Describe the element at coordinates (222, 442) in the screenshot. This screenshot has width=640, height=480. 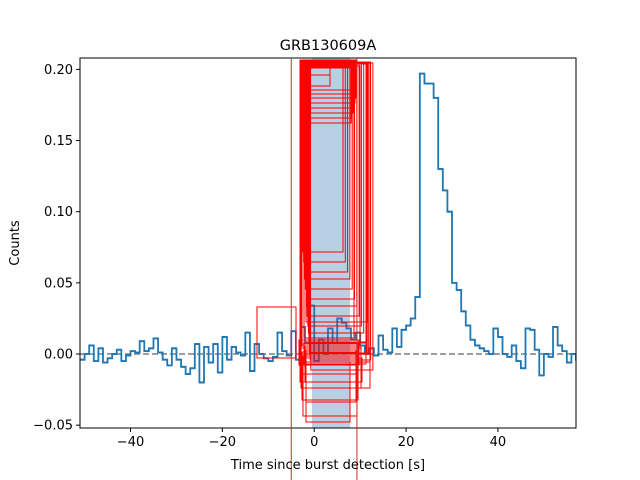
I see `x-tick-label: −20` at that location.